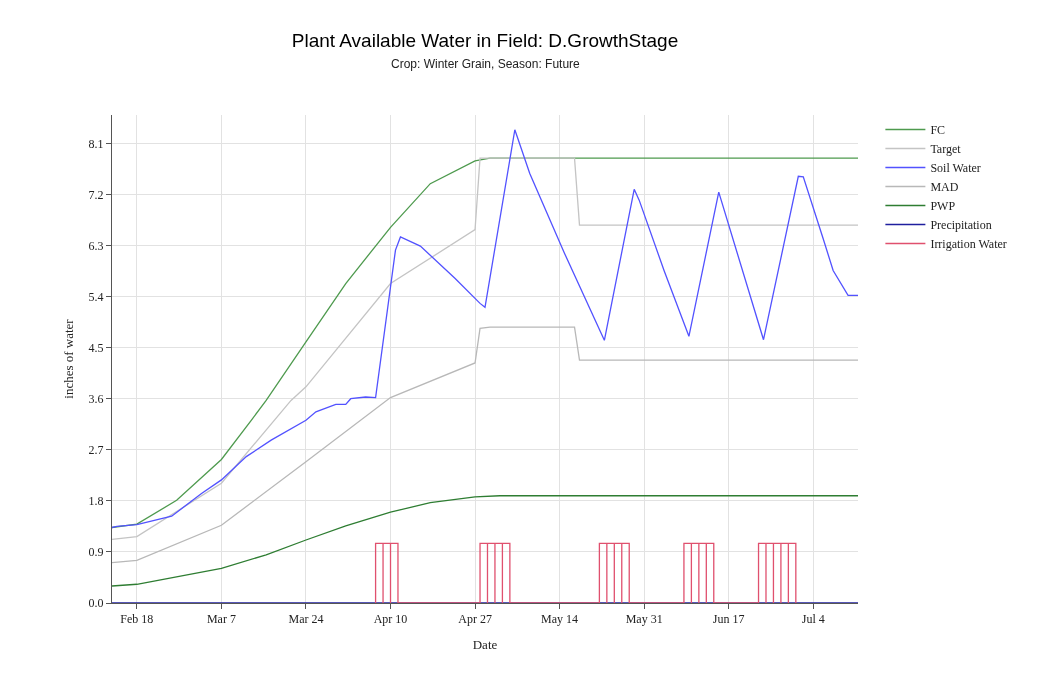  What do you see at coordinates (390, 619) in the screenshot?
I see `x-tick-label: Apr 10` at bounding box center [390, 619].